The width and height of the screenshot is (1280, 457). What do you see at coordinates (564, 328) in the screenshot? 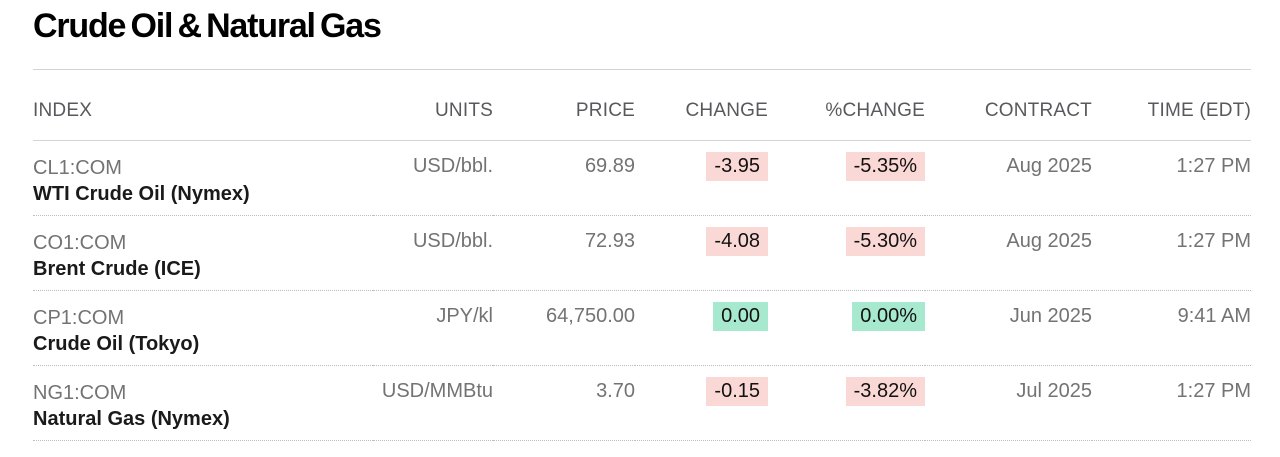
I see `price-cell: 64,750.00` at bounding box center [564, 328].